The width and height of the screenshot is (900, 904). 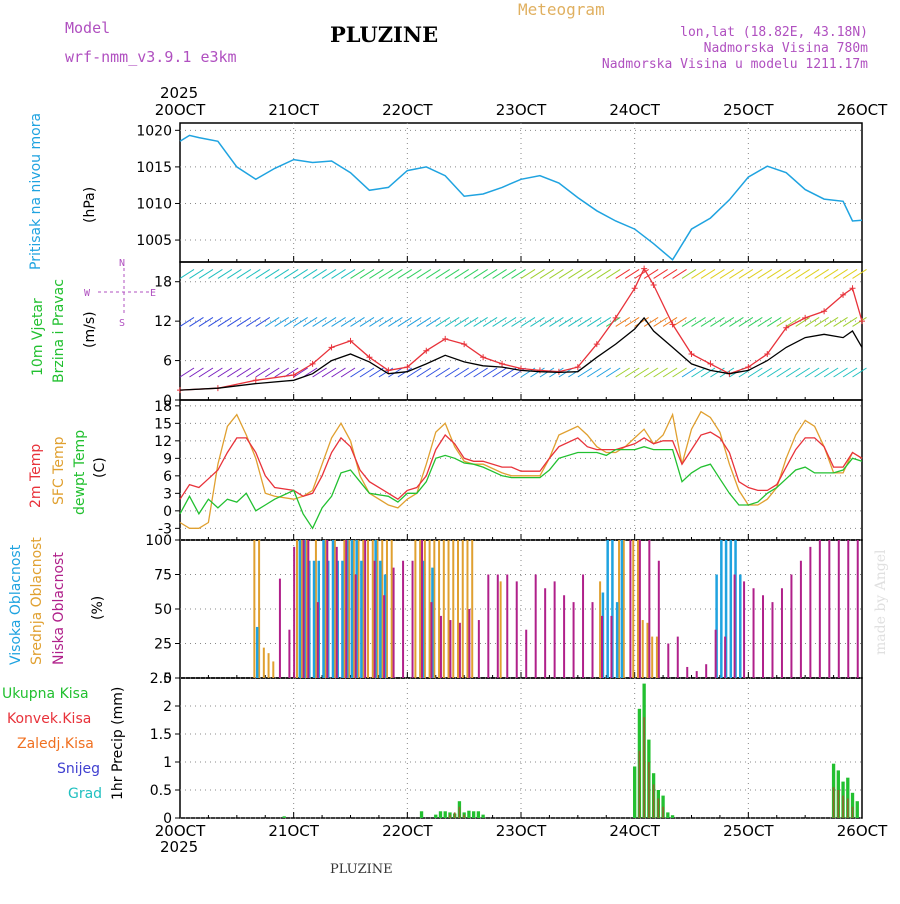 I want to click on y-tick-label: 25, so click(x=163, y=645).